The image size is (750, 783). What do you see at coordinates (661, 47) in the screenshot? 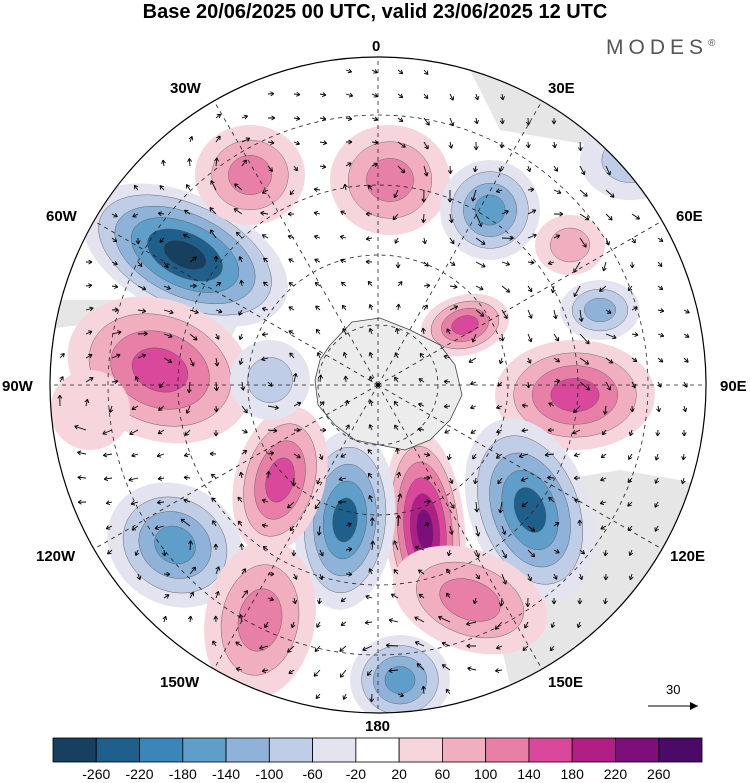
I see `modes-logo: MODES®` at bounding box center [661, 47].